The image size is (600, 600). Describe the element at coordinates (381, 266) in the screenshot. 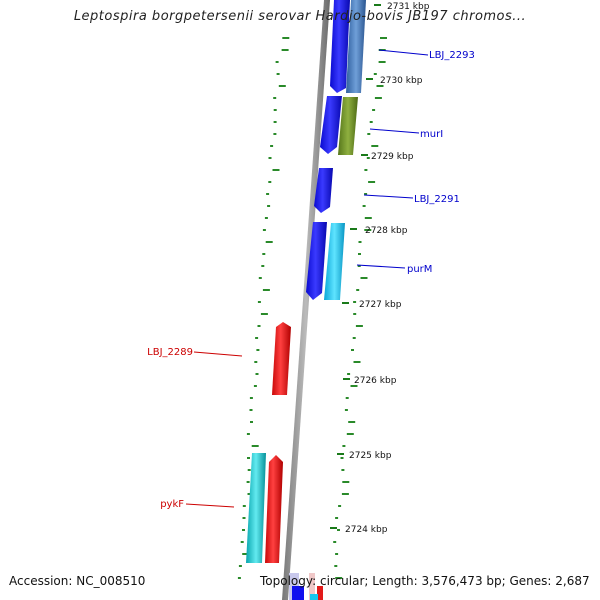

I see `leader-purm` at that location.